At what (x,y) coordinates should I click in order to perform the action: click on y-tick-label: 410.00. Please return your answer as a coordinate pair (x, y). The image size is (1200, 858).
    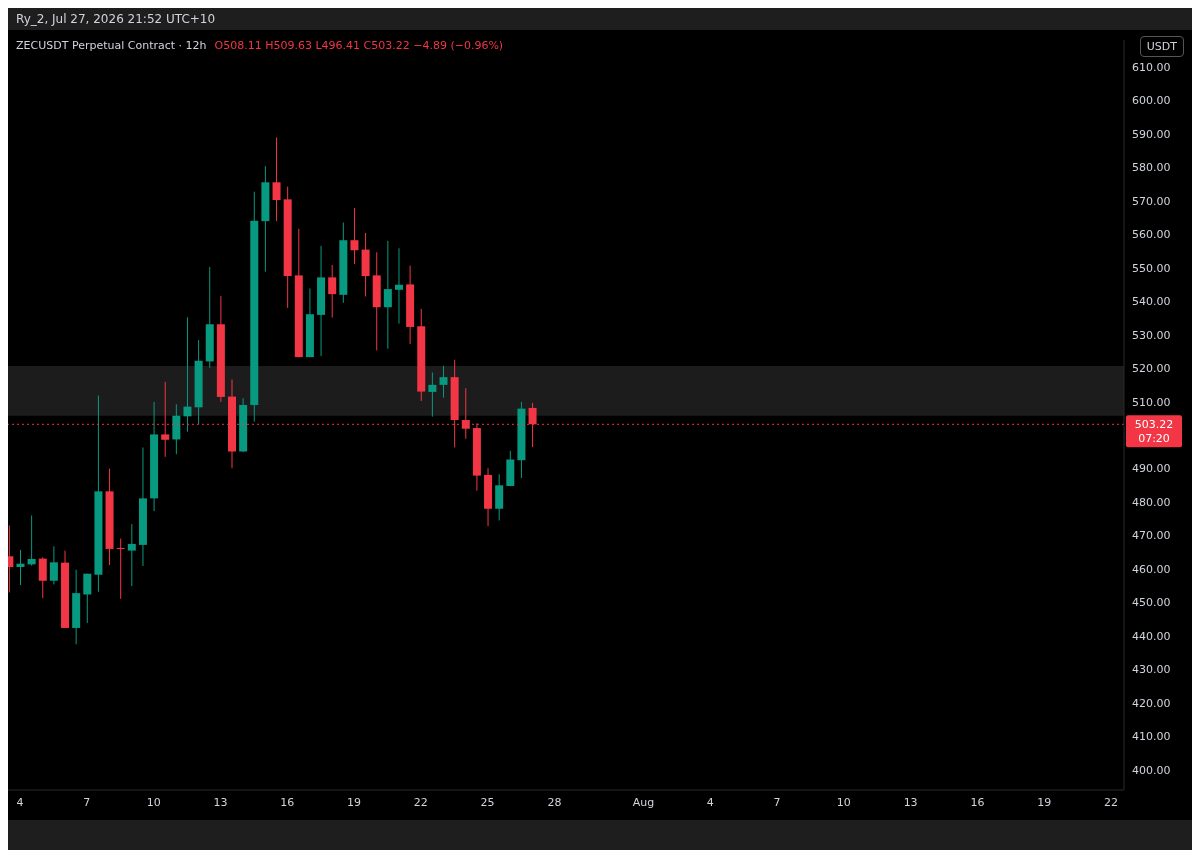
    Looking at the image, I should click on (1151, 737).